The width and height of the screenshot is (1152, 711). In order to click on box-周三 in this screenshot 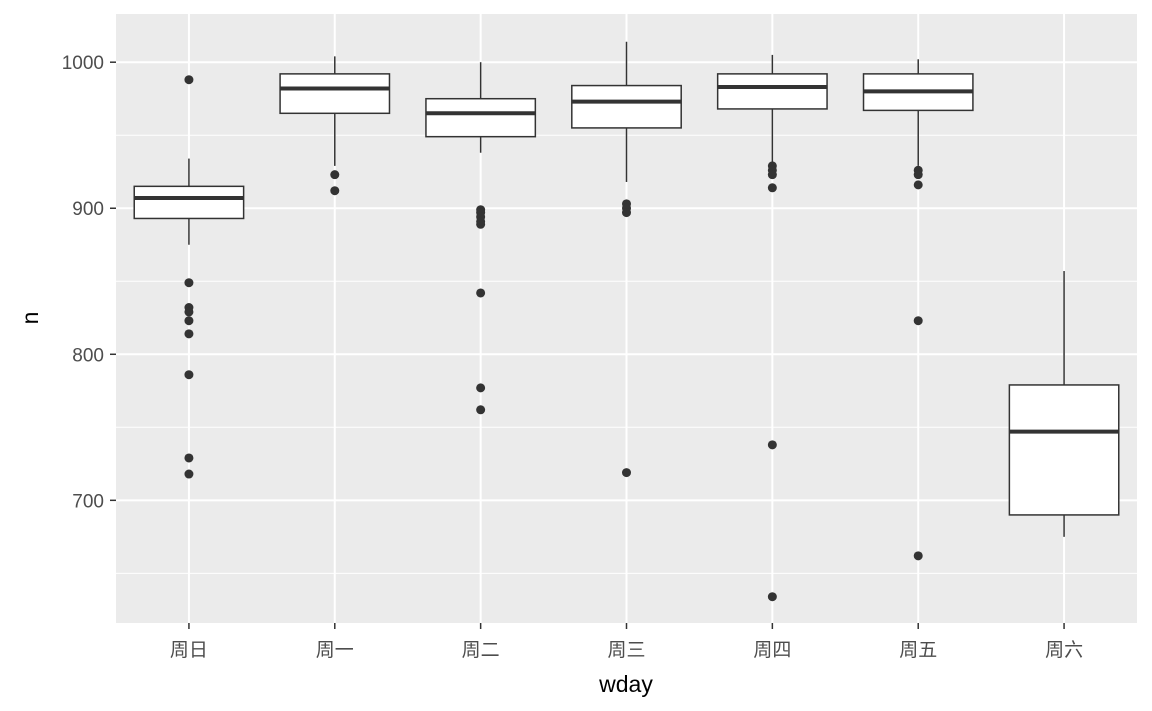, I will do `click(626, 259)`.